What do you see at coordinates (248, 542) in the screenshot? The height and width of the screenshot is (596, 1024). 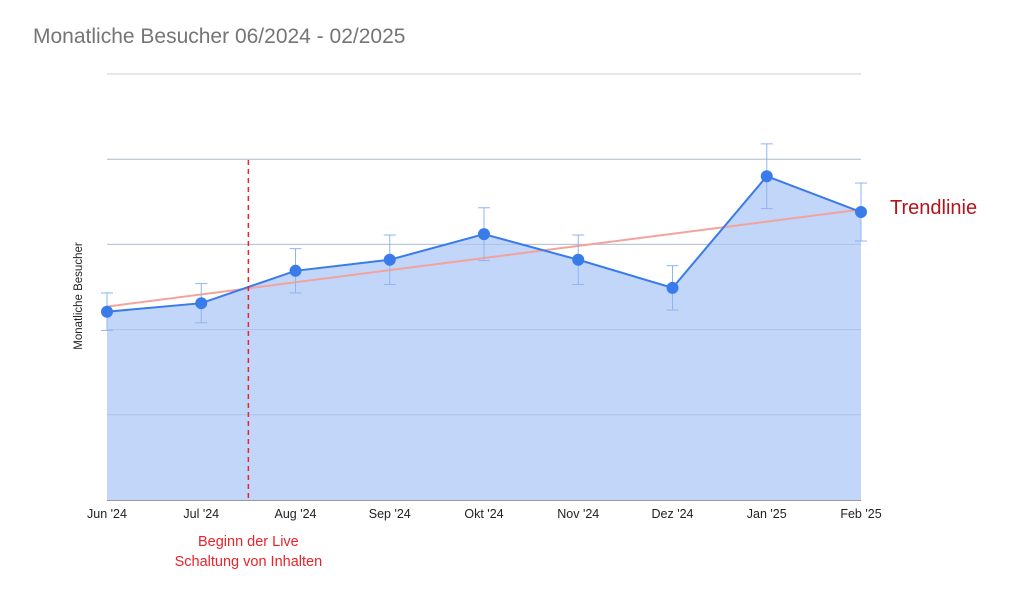 I see `annotation-line-1: Beginn der Live` at bounding box center [248, 542].